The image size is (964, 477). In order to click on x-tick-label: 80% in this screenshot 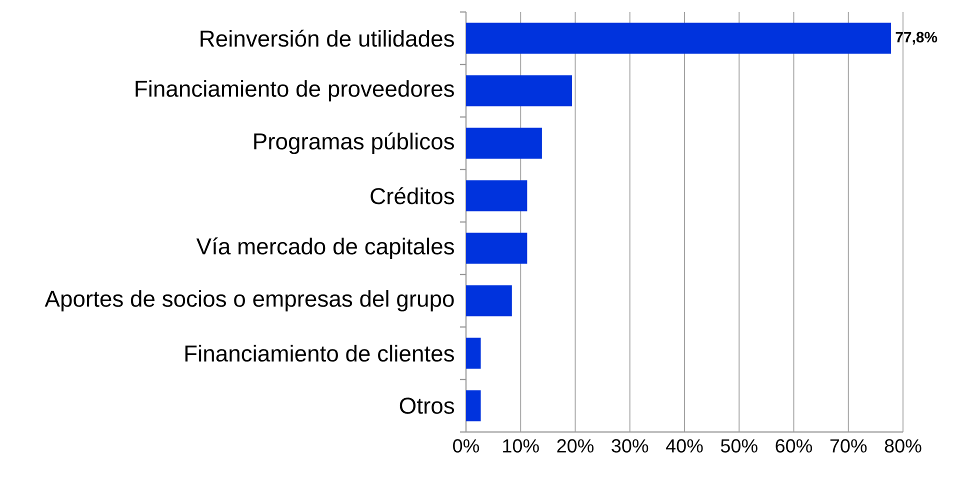, I will do `click(903, 446)`.